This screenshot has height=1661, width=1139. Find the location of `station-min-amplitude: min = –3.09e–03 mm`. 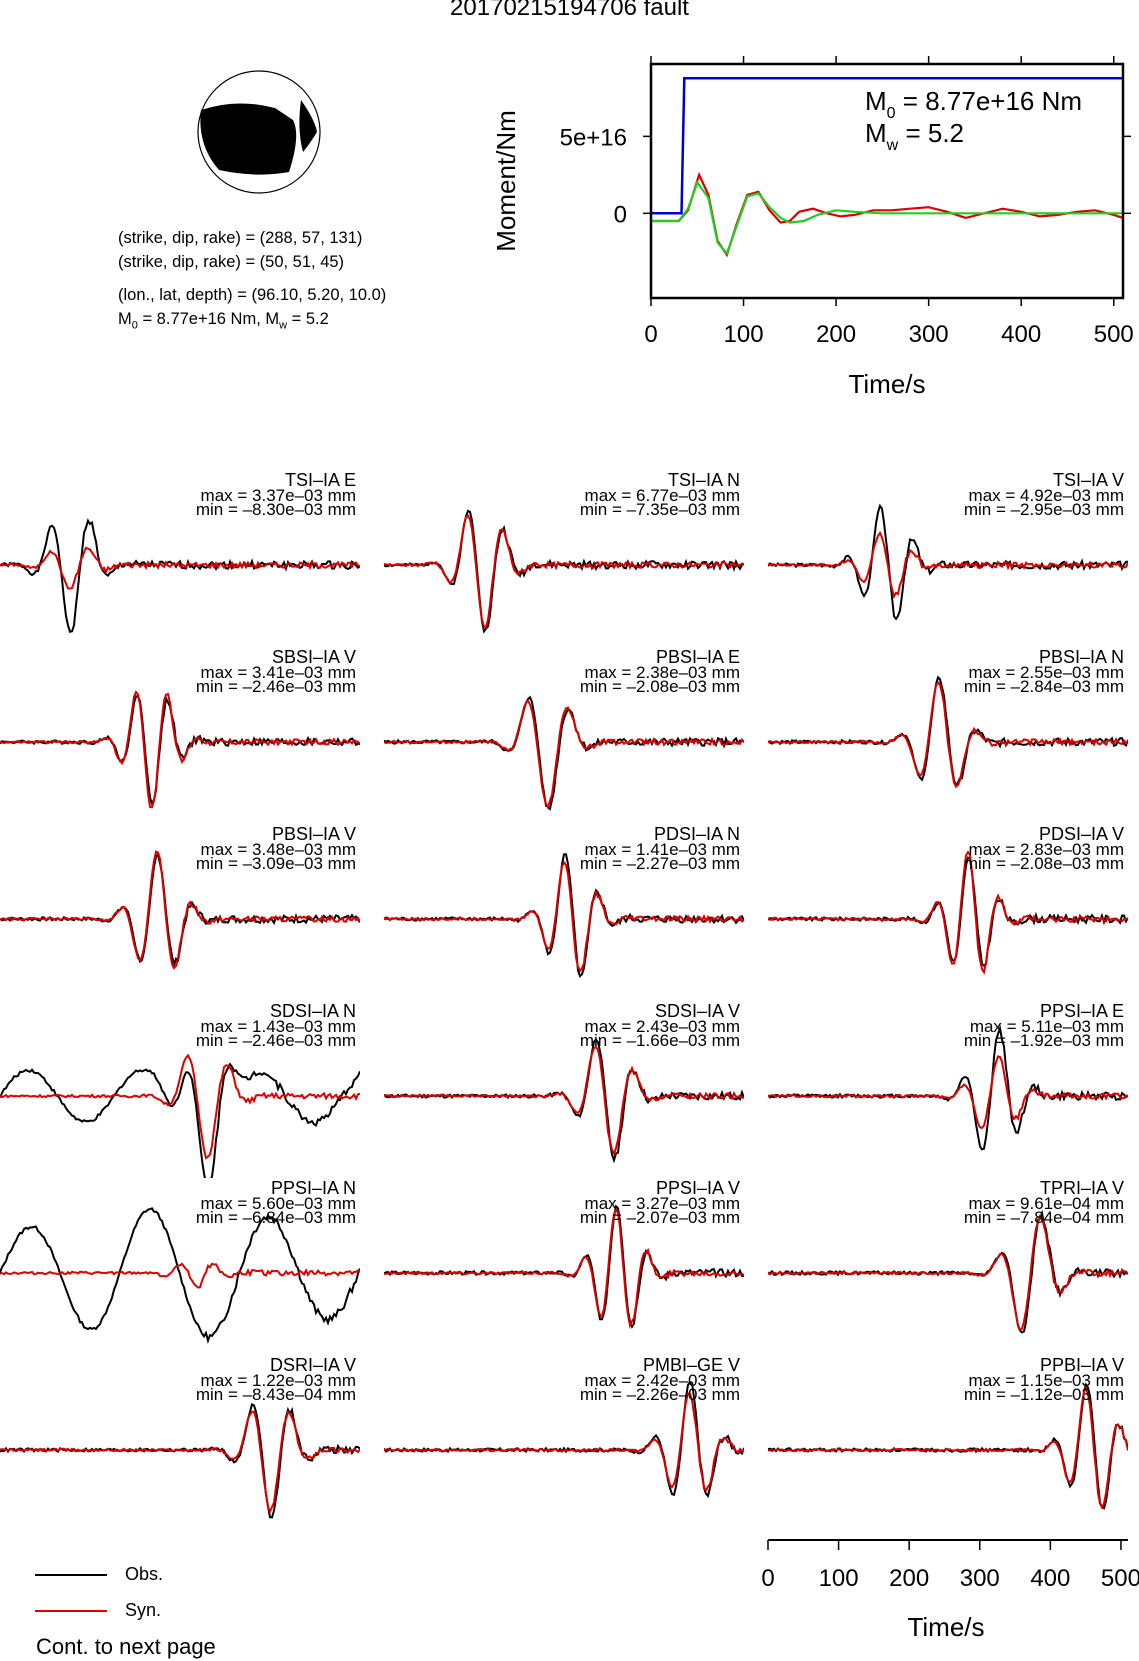

station-min-amplitude: min = –3.09e–03 mm is located at coordinates (275, 863).